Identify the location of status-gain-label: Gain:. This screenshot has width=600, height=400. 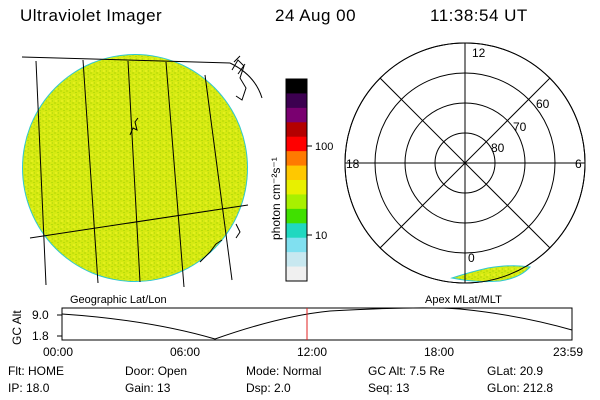
(139, 388).